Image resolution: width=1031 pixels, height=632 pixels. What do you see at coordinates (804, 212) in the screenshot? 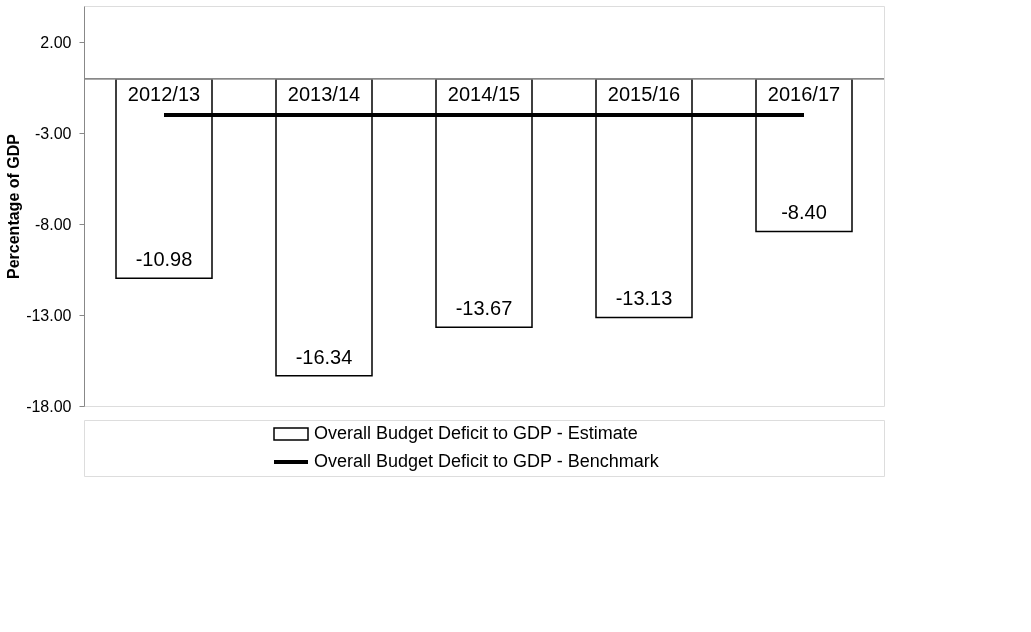
I see `data-label: -8.40` at bounding box center [804, 212].